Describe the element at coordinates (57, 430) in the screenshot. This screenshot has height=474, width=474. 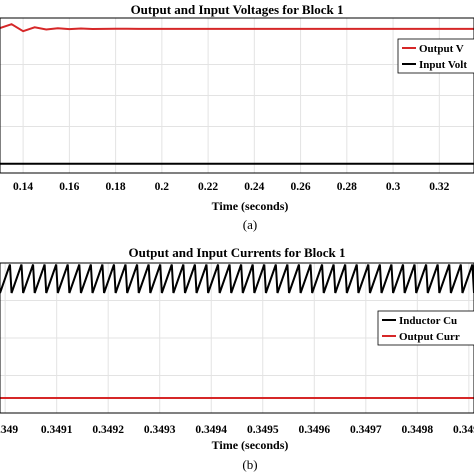
I see `b-x-tick-label: 0.3491` at that location.